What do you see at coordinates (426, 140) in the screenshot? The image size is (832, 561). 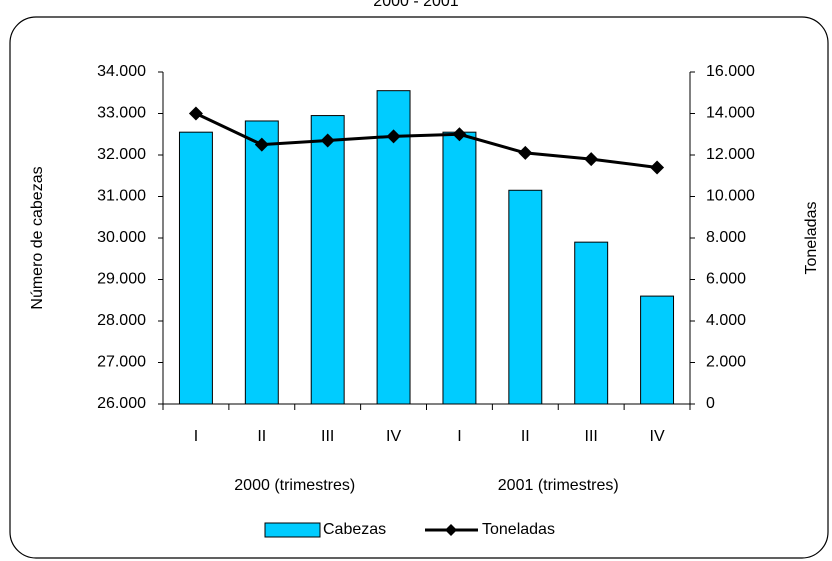 I see `line` at bounding box center [426, 140].